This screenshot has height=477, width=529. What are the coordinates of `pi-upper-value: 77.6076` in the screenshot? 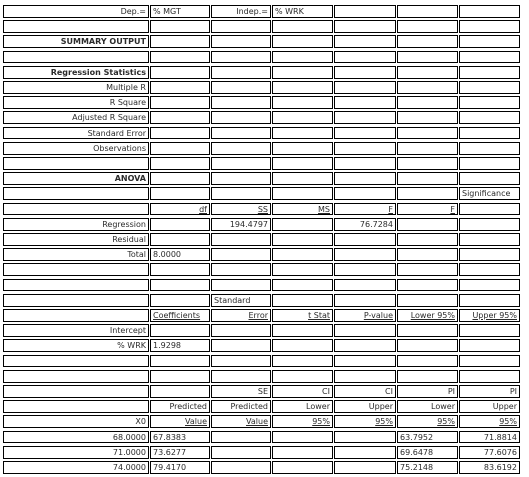 It's located at (489, 452).